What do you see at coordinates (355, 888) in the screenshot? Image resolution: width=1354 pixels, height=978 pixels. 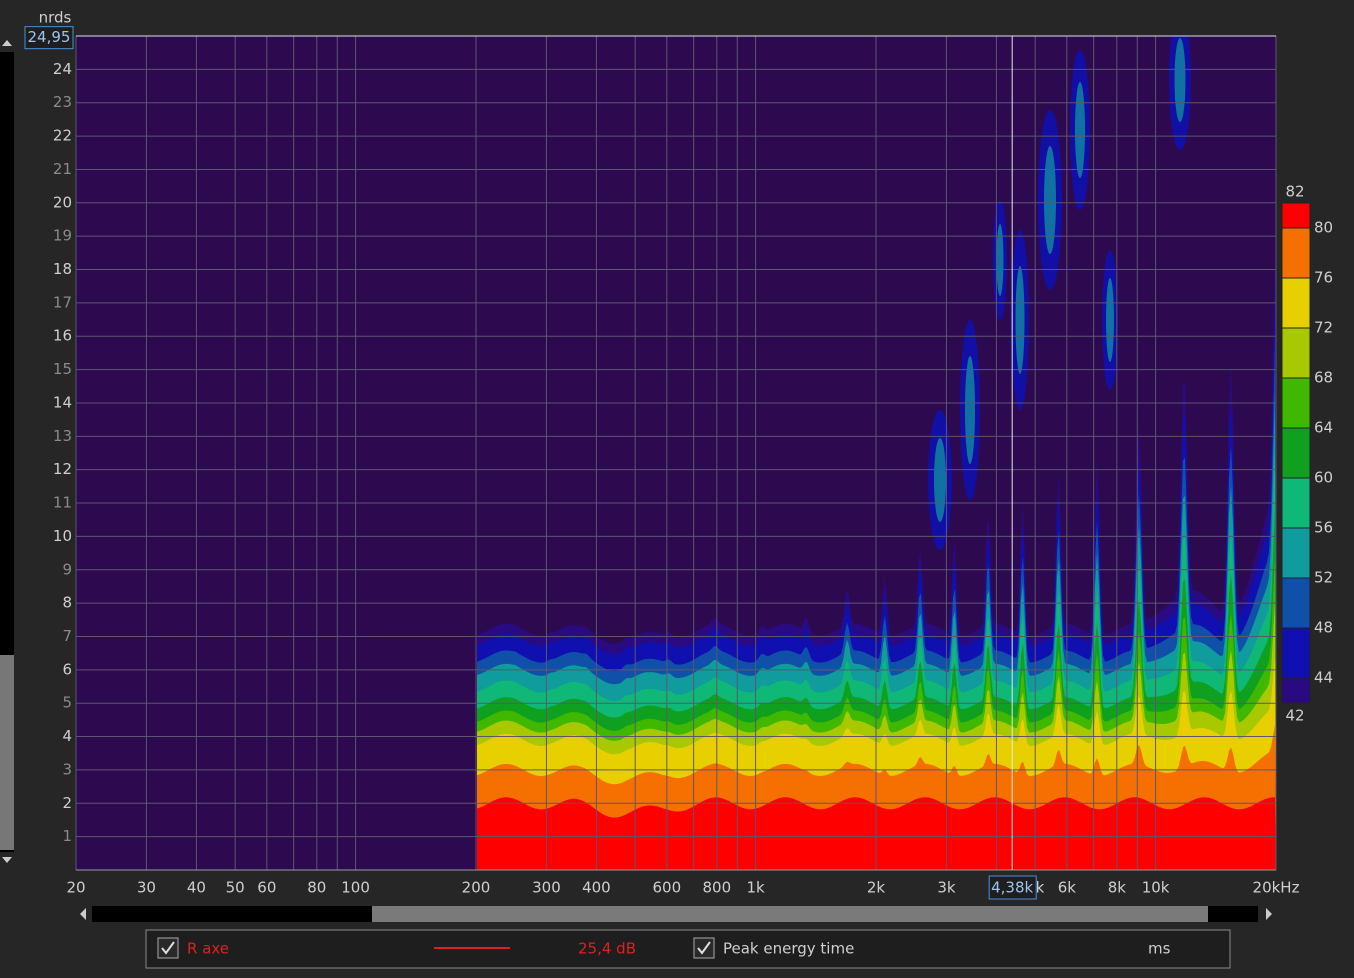 I see `x-tick-label: 100` at bounding box center [355, 888].